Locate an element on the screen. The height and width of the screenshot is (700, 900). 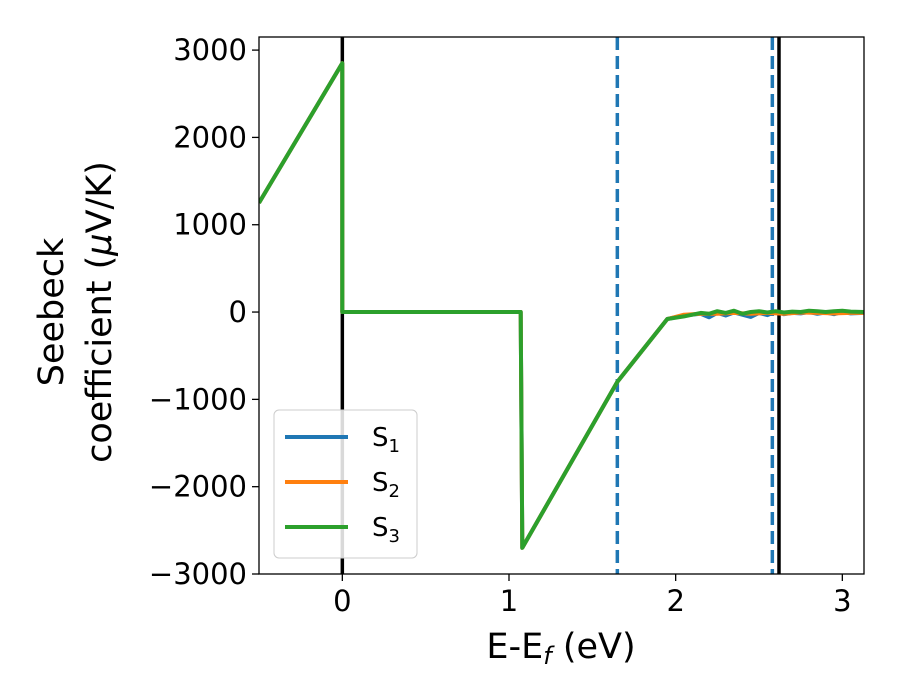
y-tick-label: 1000 is located at coordinates (210, 225).